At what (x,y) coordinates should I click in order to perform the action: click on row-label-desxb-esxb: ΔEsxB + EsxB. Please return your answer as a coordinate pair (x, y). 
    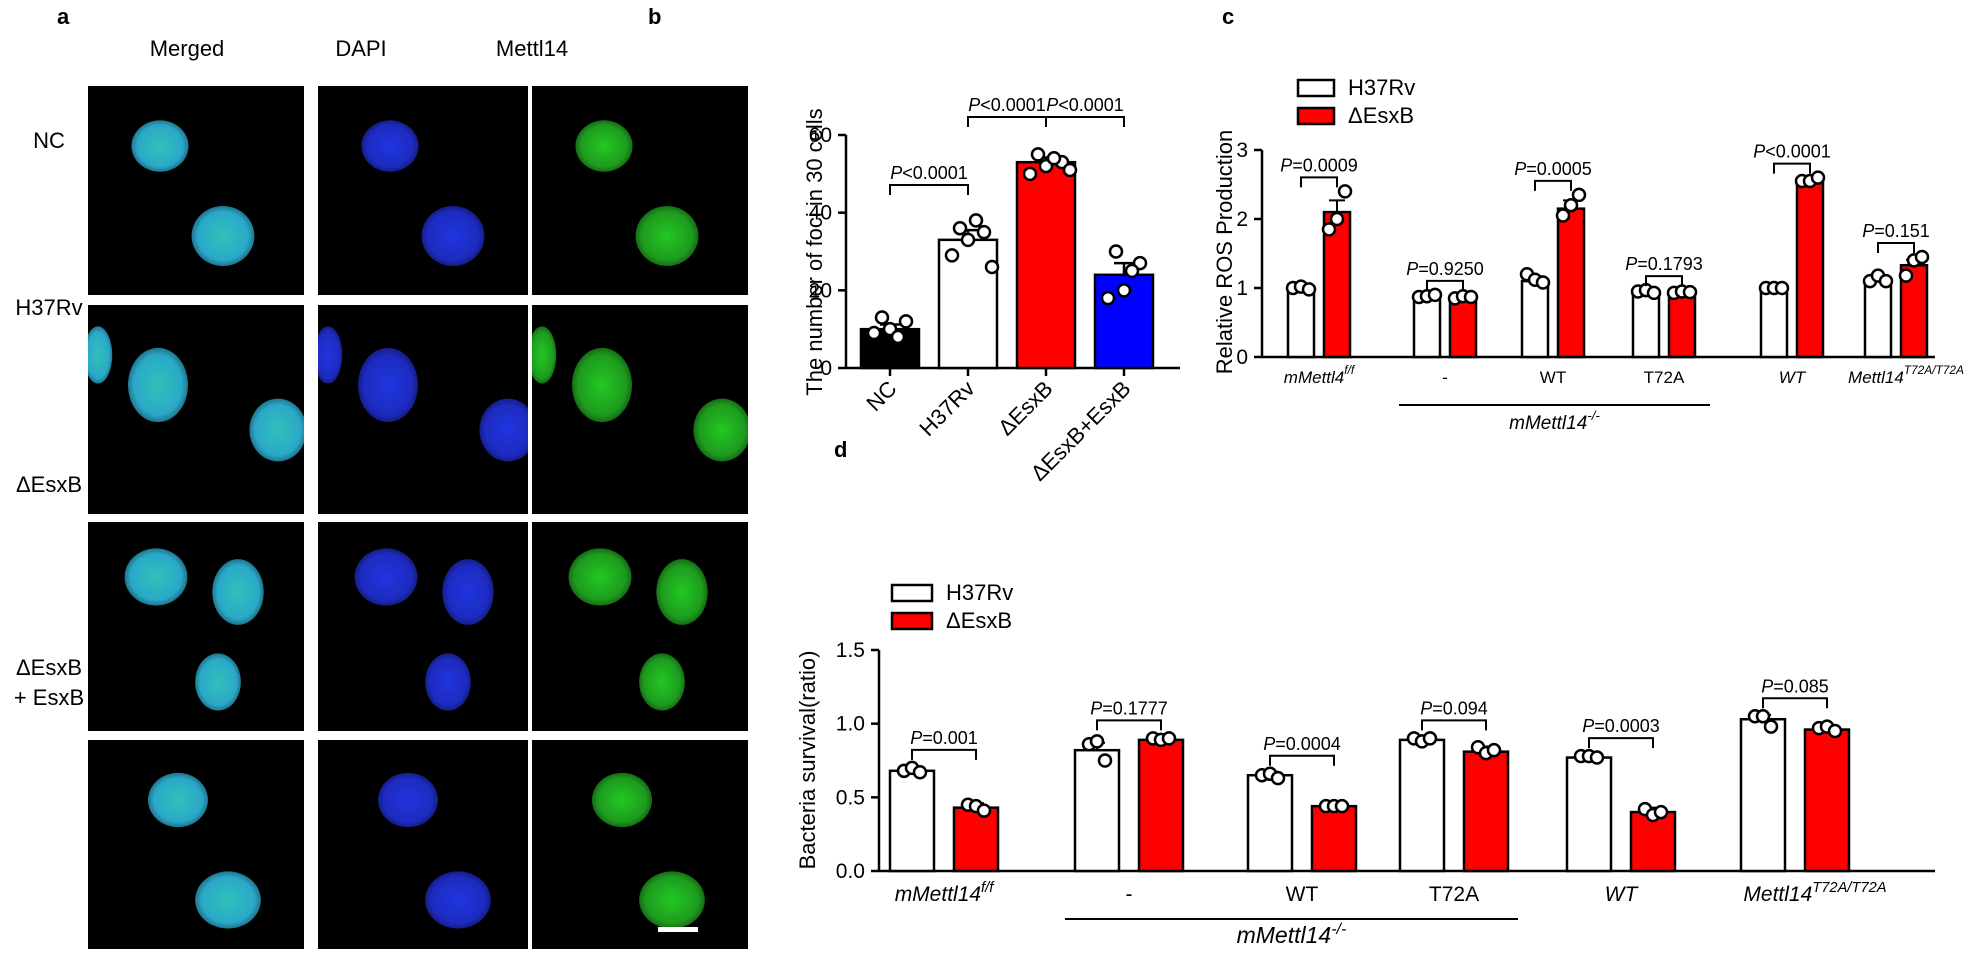
    Looking at the image, I should click on (49, 682).